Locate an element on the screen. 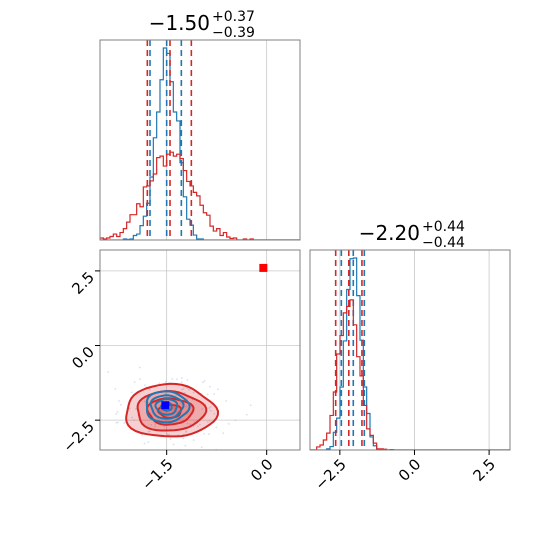 This screenshot has height=550, width=550. hist1-frame is located at coordinates (200, 140).